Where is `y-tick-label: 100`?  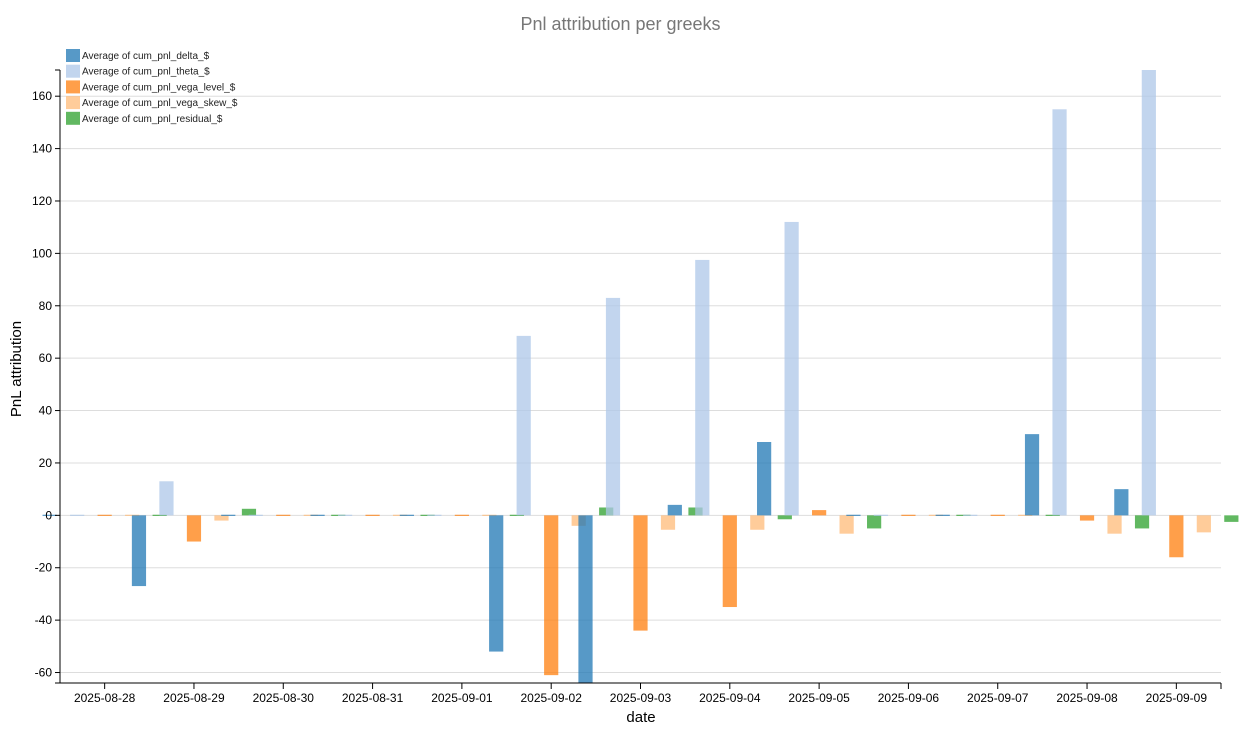 y-tick-label: 100 is located at coordinates (42, 253).